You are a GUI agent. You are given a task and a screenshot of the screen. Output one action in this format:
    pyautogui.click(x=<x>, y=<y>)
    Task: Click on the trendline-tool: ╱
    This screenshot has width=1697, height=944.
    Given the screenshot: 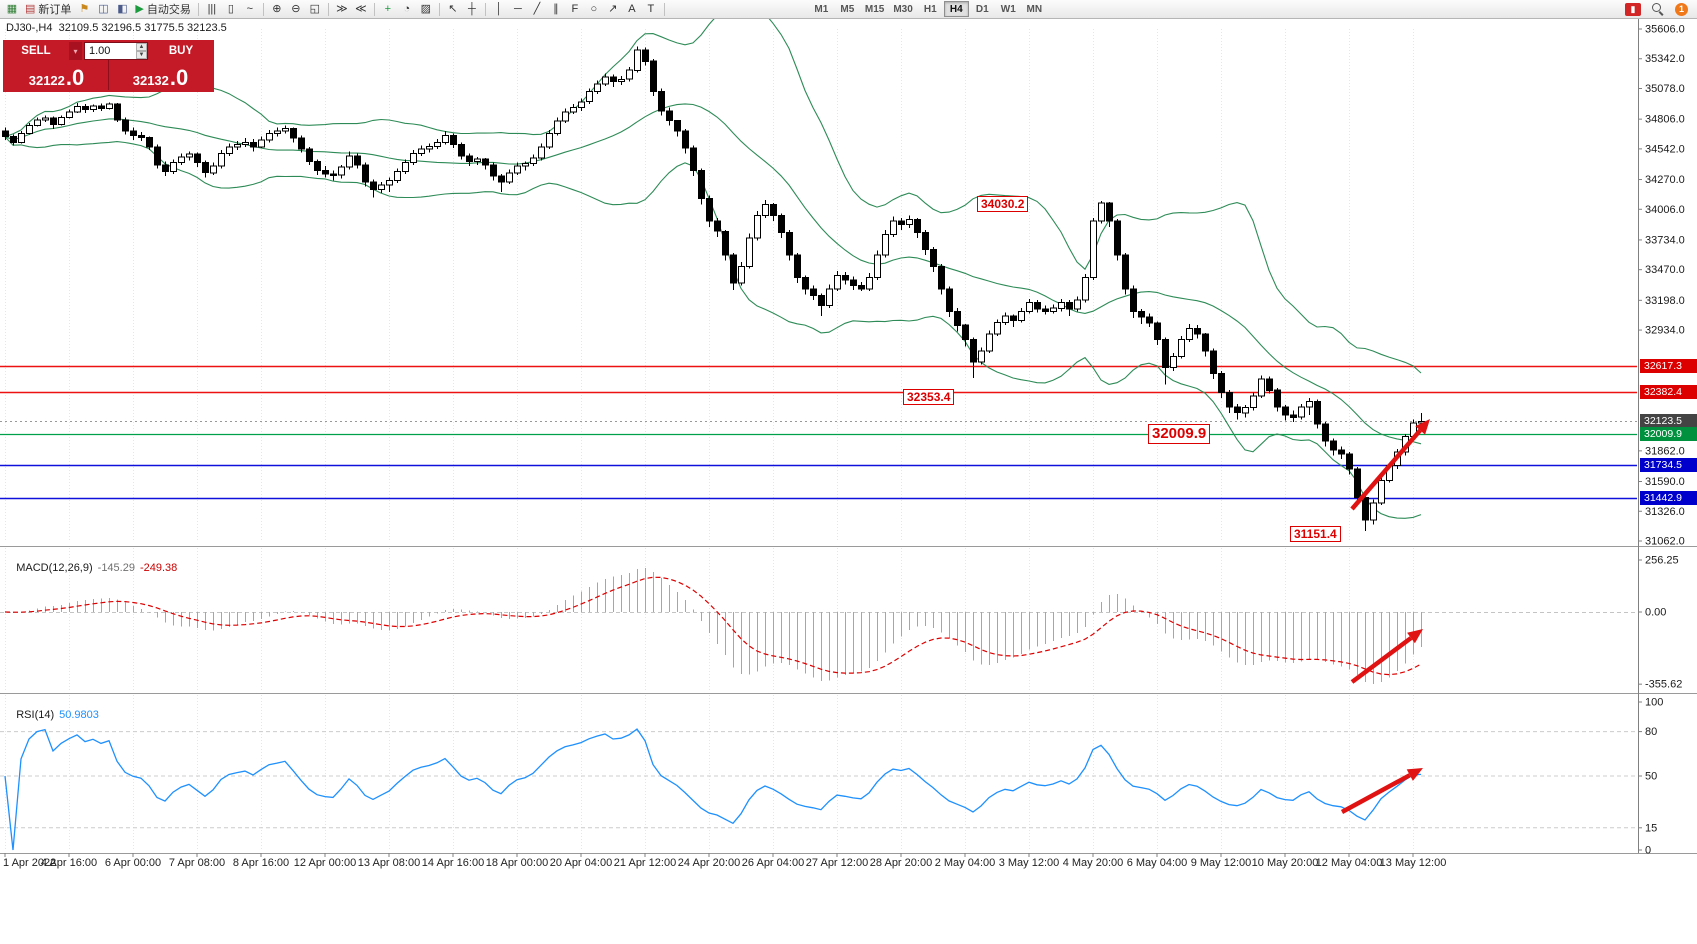 What is the action you would take?
    pyautogui.click(x=537, y=9)
    